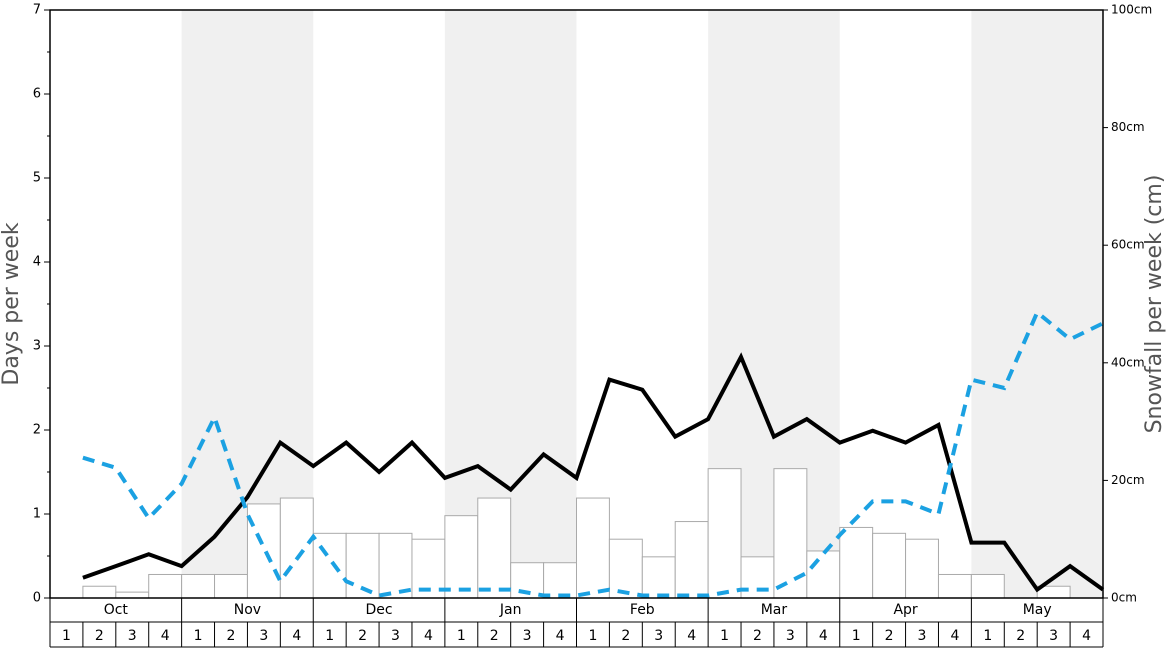  What do you see at coordinates (37, 262) in the screenshot?
I see `y-tick-label: 4` at bounding box center [37, 262].